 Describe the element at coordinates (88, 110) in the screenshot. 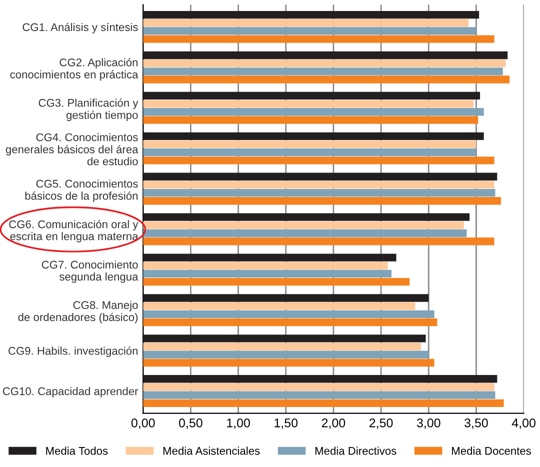

I see `y-tick-label: CG3. Planificación y gestión tiempo` at that location.